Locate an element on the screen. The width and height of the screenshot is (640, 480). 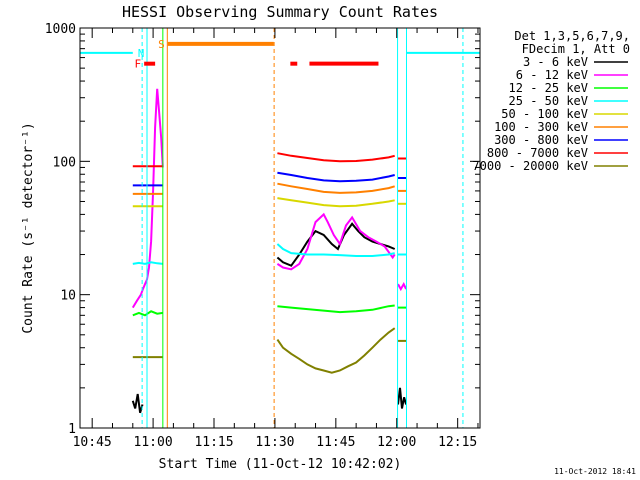
legend-entry-label-6: 300 - 800 keV is located at coordinates (541, 140).